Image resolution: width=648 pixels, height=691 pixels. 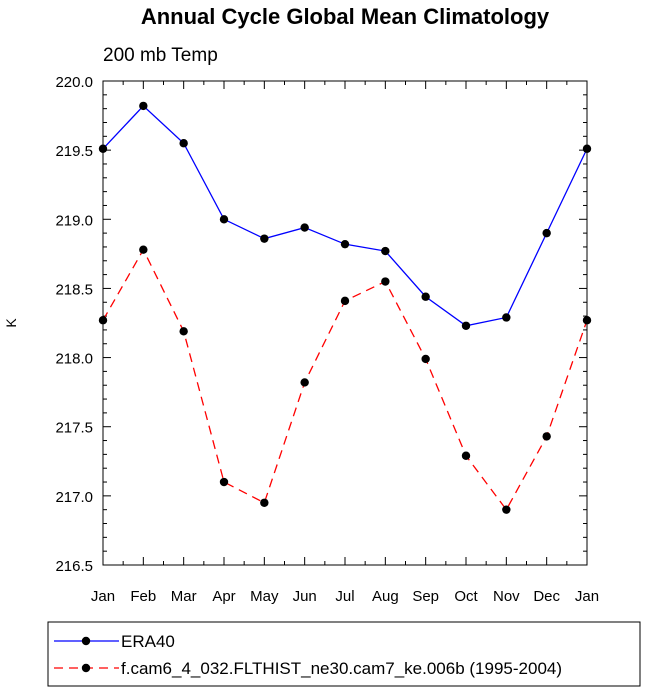 I want to click on chart-subtitle: 200 mb Temp, so click(x=160, y=55).